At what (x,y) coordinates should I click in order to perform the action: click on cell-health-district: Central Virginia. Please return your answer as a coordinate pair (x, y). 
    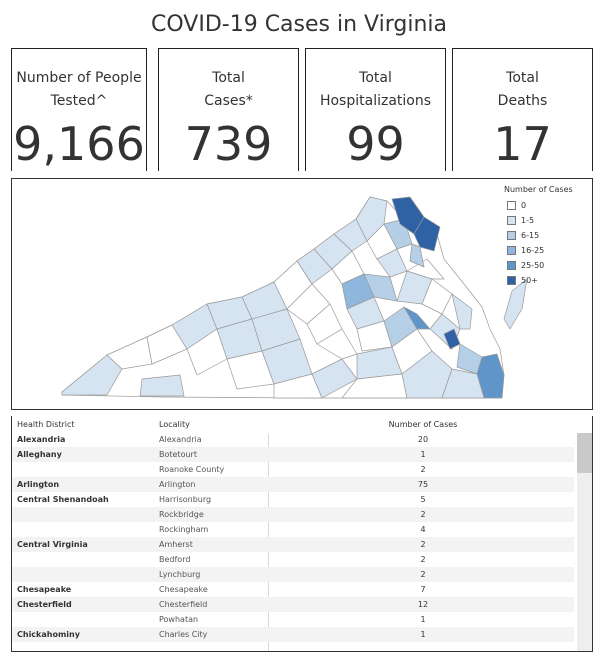
    Looking at the image, I should click on (52, 544).